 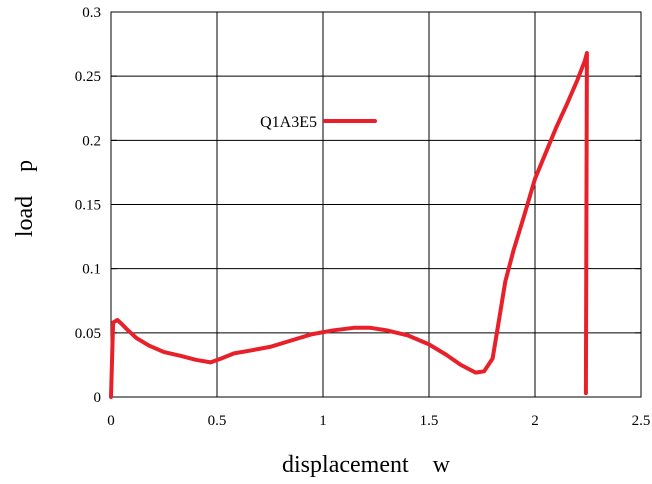 I want to click on y-tick-label: 0, so click(x=98, y=398).